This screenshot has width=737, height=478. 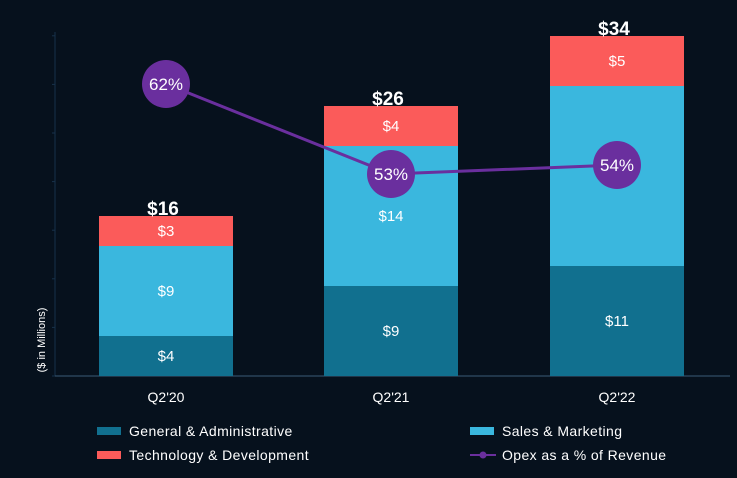 What do you see at coordinates (584, 455) in the screenshot?
I see `legend-label: Opex as a % of Revenue` at bounding box center [584, 455].